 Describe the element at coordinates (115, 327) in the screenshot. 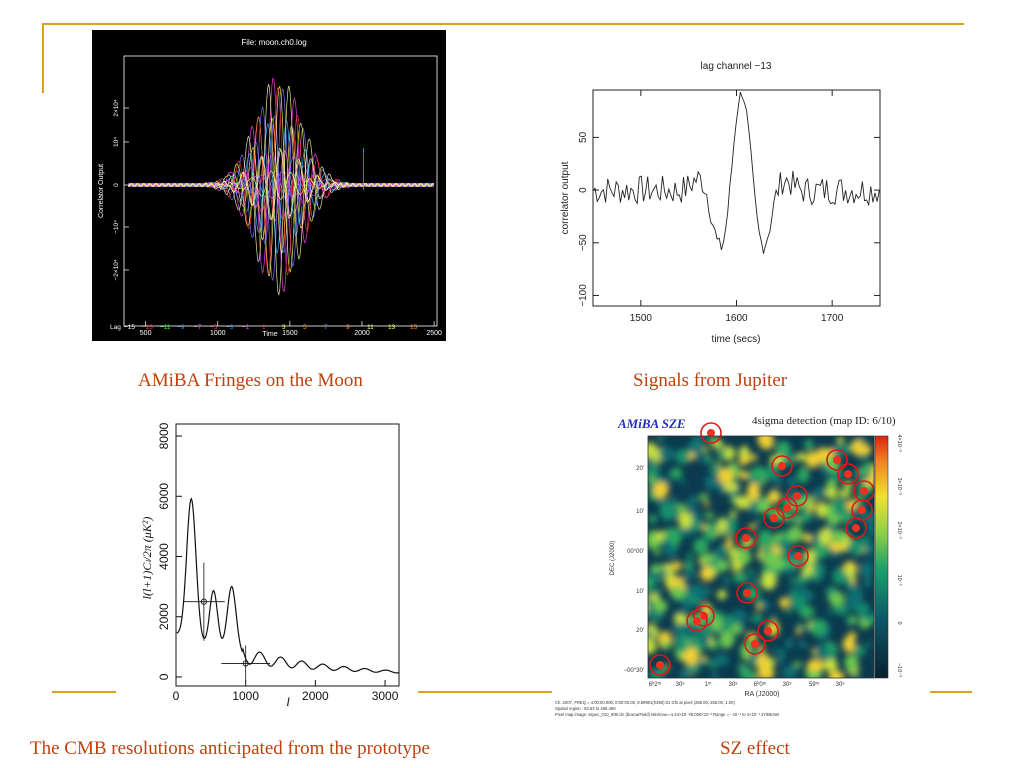

I see `moon-legend-title: Lag` at that location.